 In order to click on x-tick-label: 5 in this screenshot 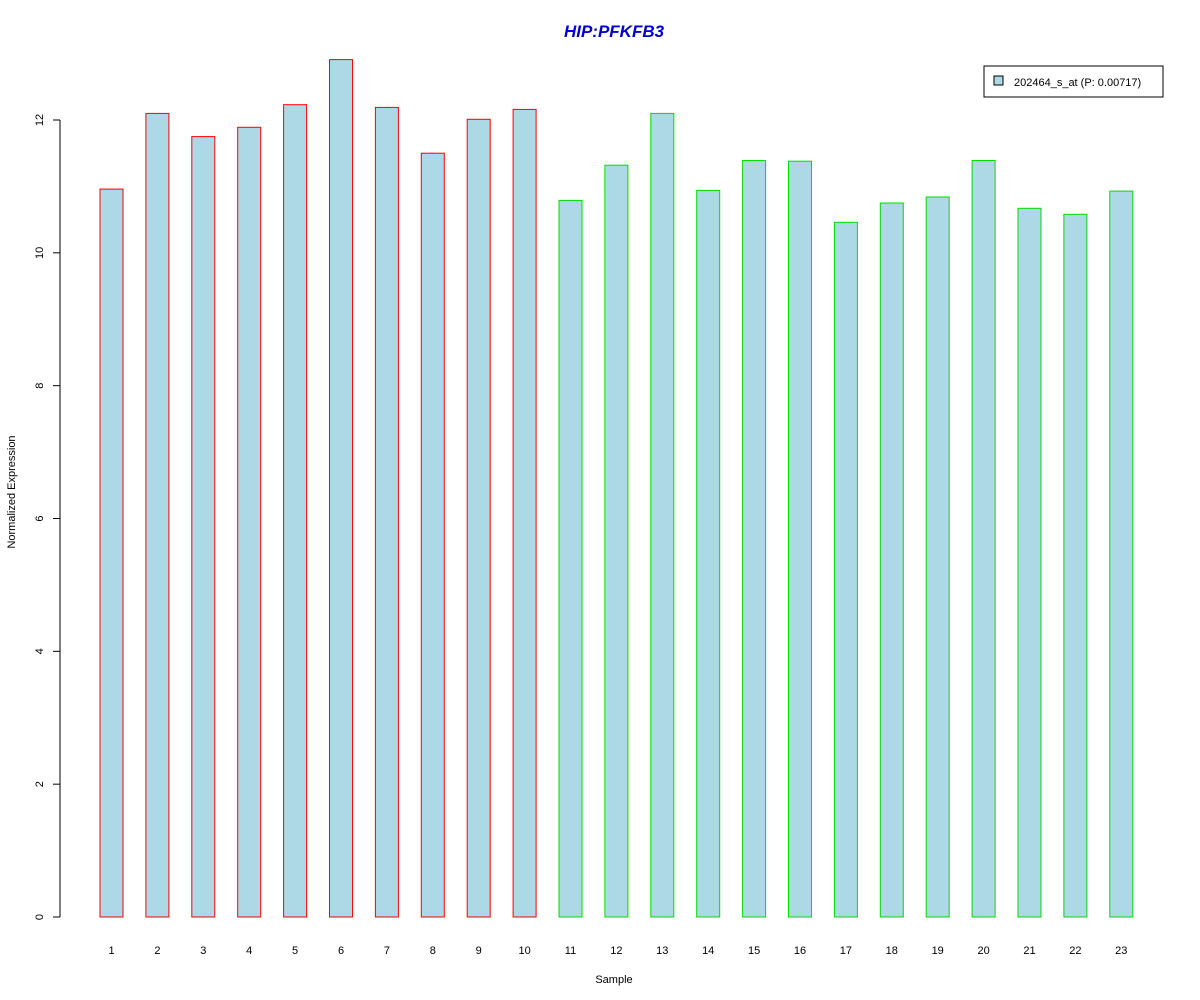, I will do `click(295, 951)`.